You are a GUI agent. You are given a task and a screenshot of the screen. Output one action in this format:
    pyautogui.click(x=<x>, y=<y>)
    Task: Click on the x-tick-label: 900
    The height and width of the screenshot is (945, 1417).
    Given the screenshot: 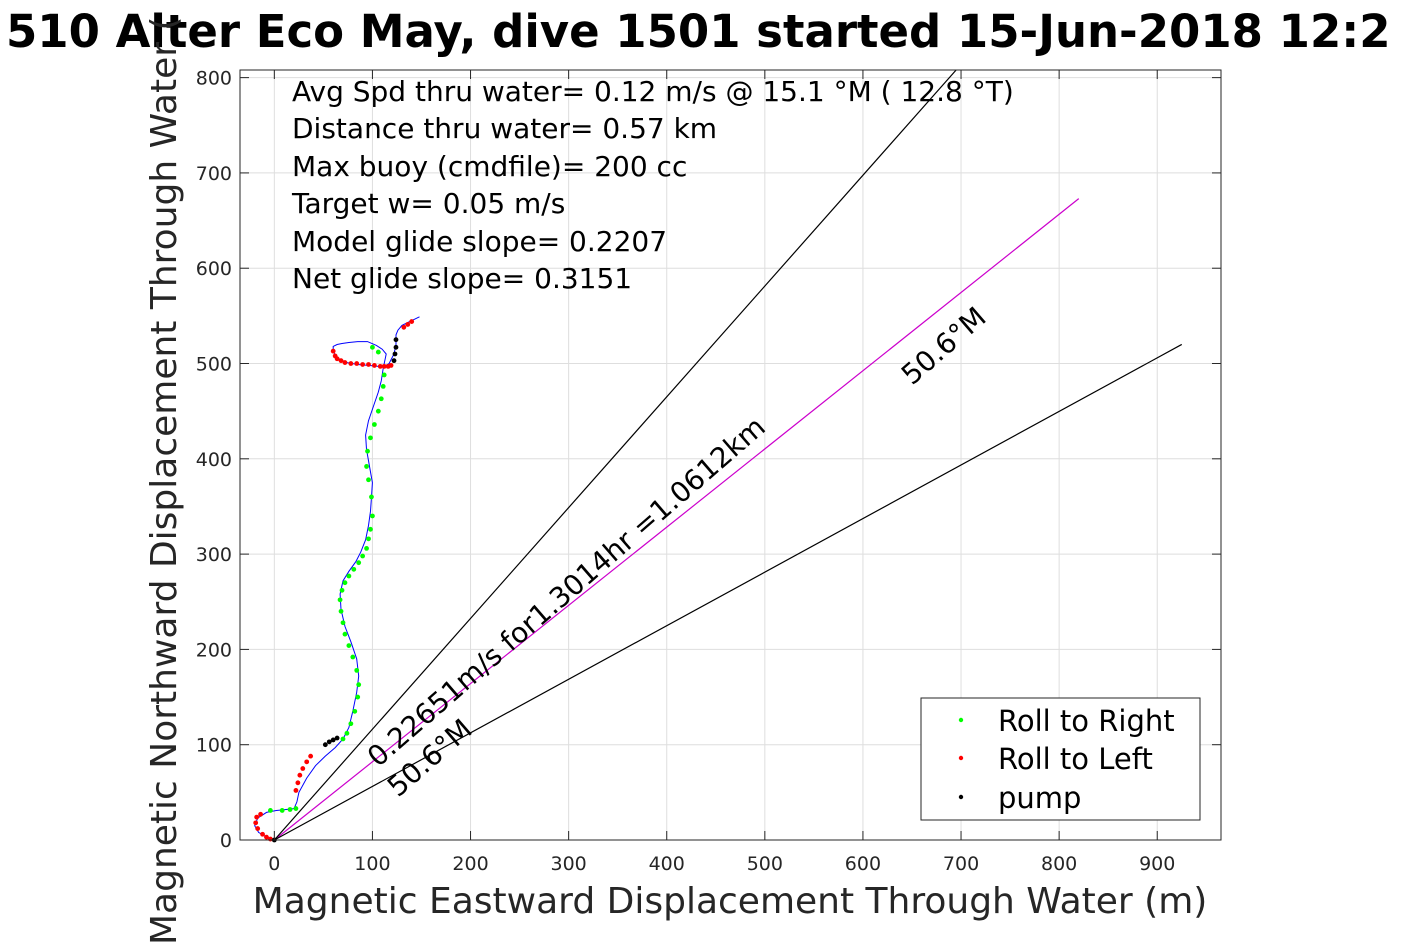 What is the action you would take?
    pyautogui.click(x=1157, y=864)
    